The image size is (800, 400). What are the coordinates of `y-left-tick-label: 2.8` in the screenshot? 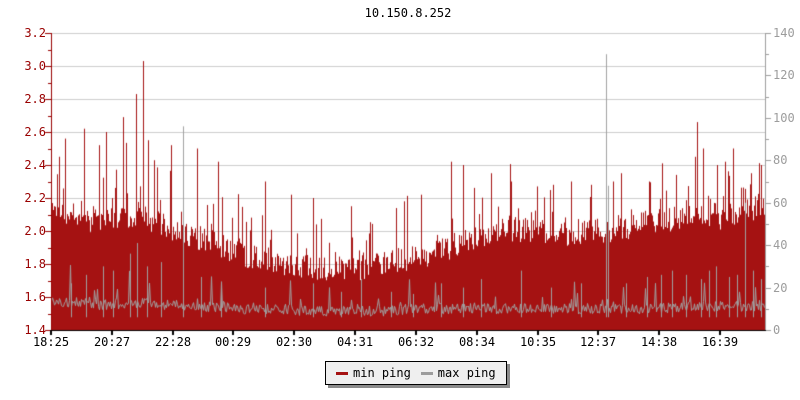 It's located at (35, 99).